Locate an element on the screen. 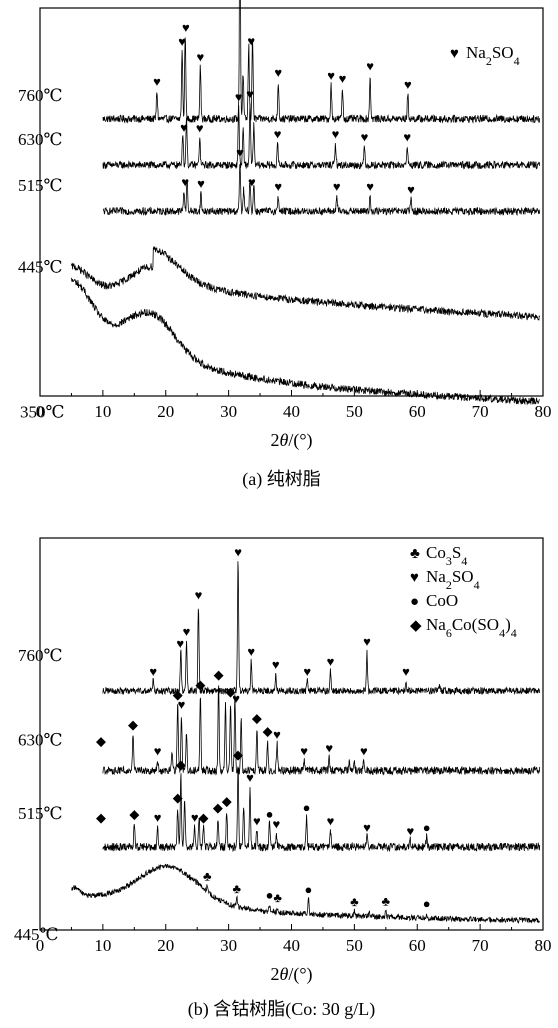 Image resolution: width=558 pixels, height=1028 pixels. x-tick-label: 30 is located at coordinates (228, 945).